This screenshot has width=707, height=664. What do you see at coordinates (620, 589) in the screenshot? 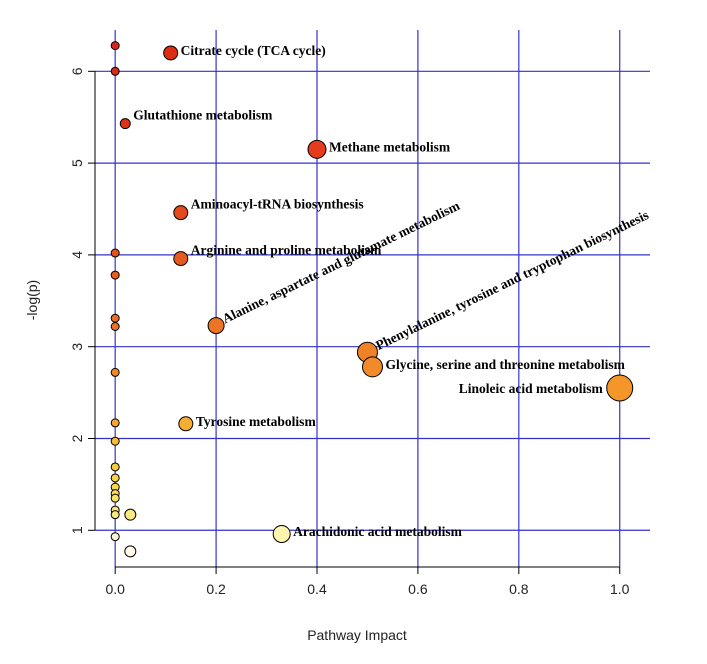
I see `x-tick-label: 1.0` at bounding box center [620, 589].